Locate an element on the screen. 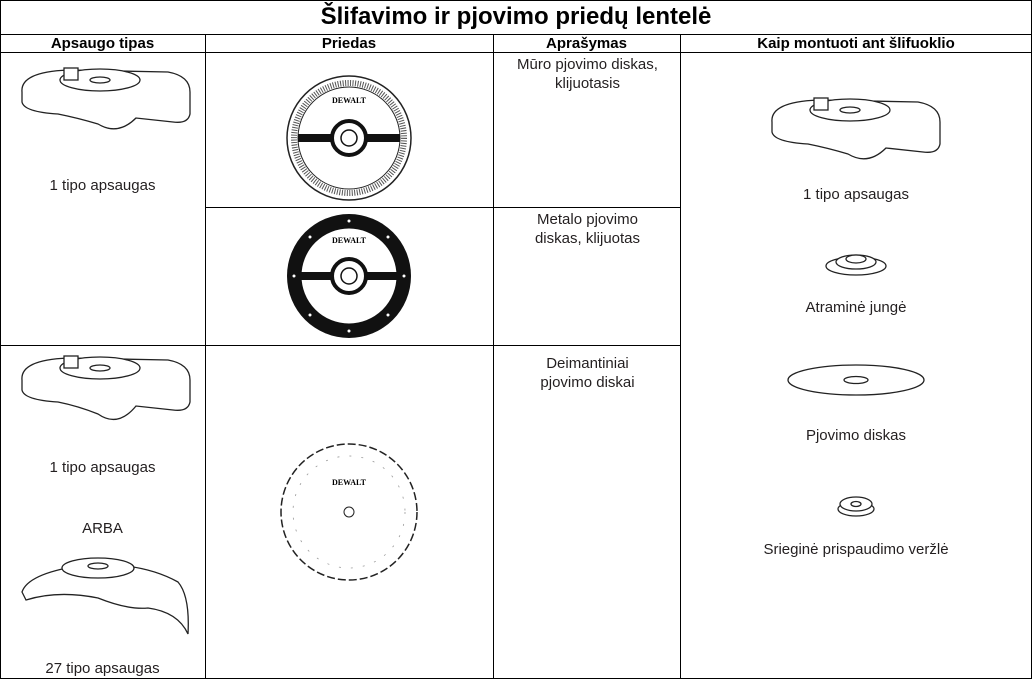 This screenshot has height=679, width=1032. guard-label: 27 tipo apsaugas is located at coordinates (102, 668).